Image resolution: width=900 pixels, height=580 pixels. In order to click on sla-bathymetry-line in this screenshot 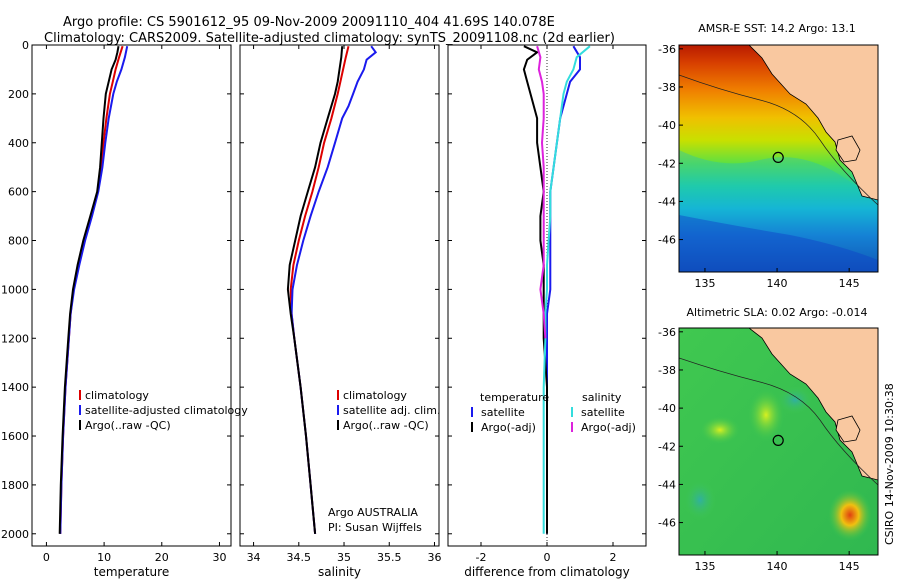, I will do `click(778, 421)`.